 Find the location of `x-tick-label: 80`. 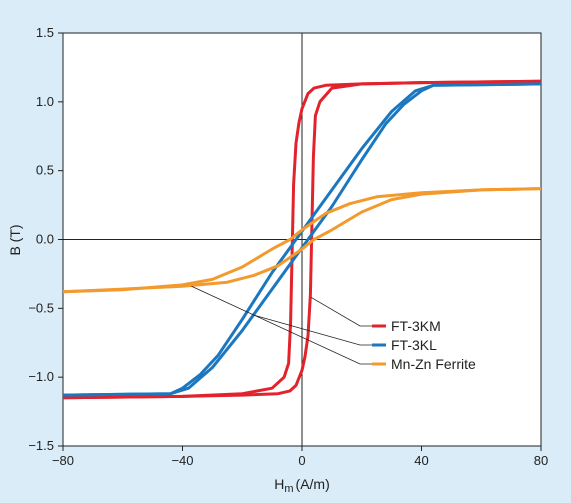

x-tick-label: 80 is located at coordinates (541, 460).